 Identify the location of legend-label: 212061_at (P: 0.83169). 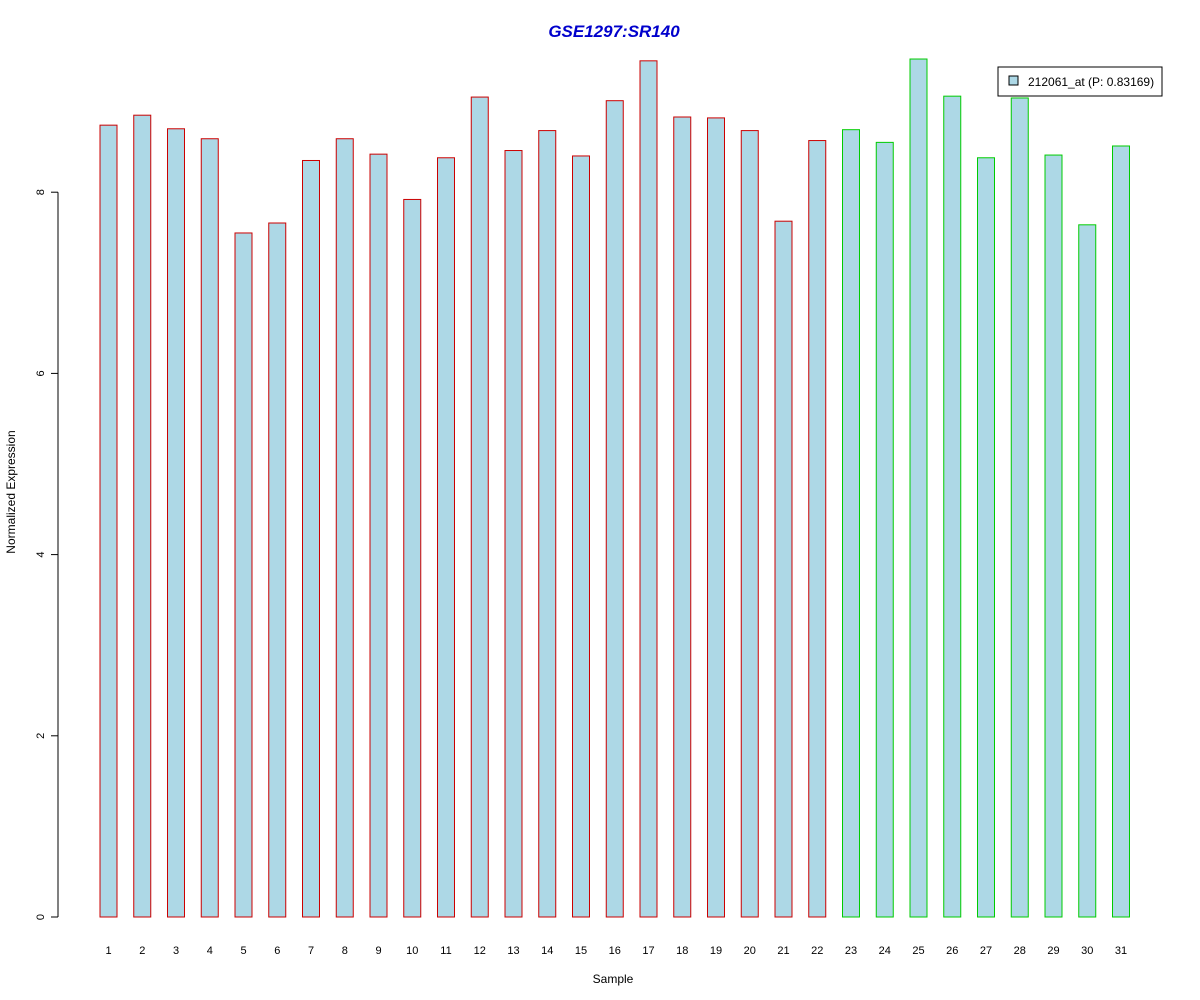
(1091, 82).